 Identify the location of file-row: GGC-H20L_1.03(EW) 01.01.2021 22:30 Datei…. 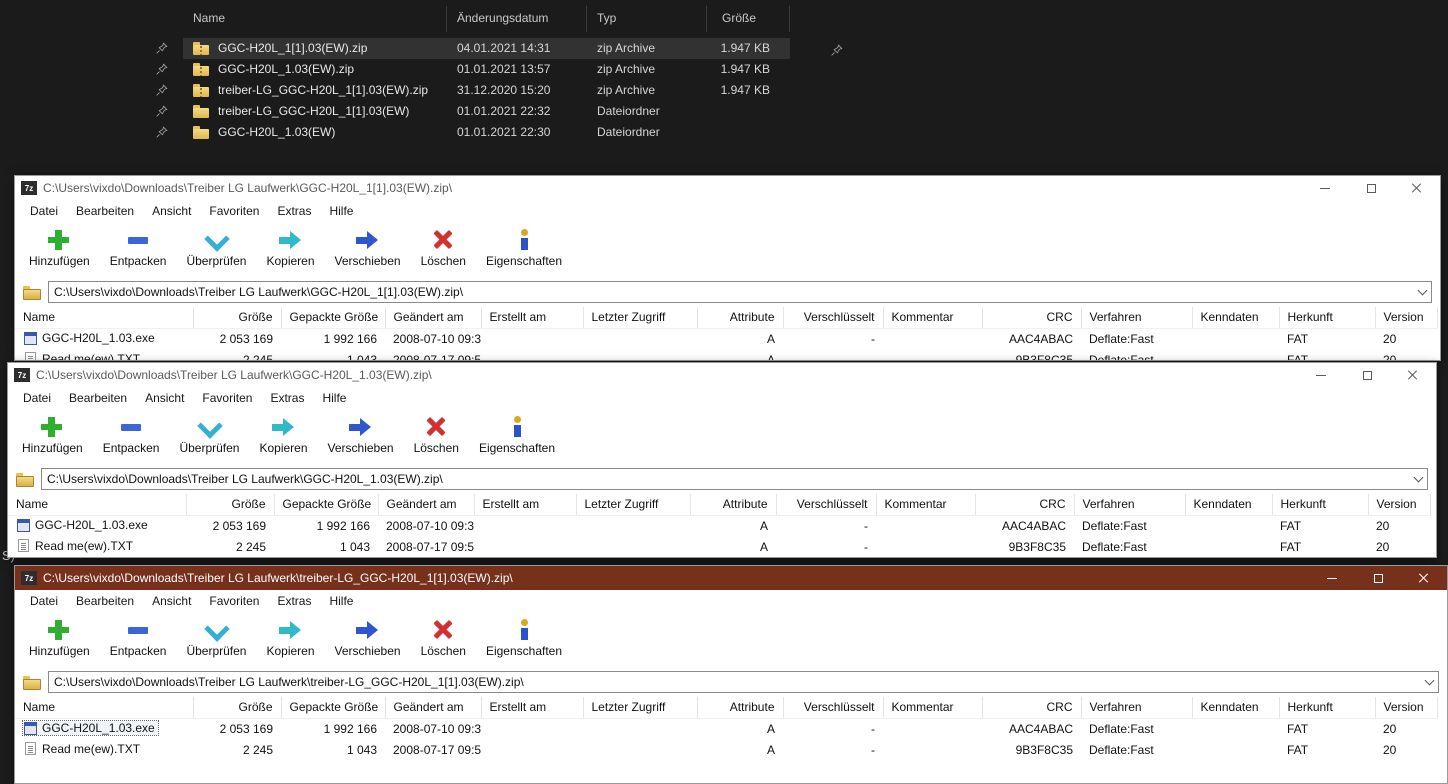
(724, 132).